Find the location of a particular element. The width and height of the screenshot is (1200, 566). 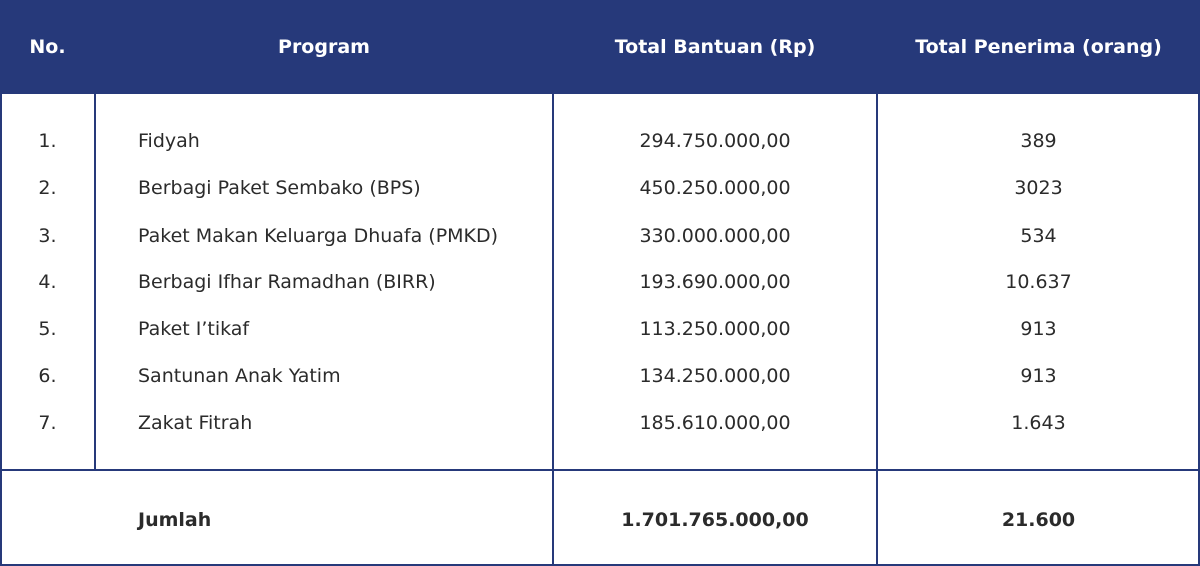

program-name: Berbagi Ifhar Ramadhan (BIRR) is located at coordinates (287, 282).